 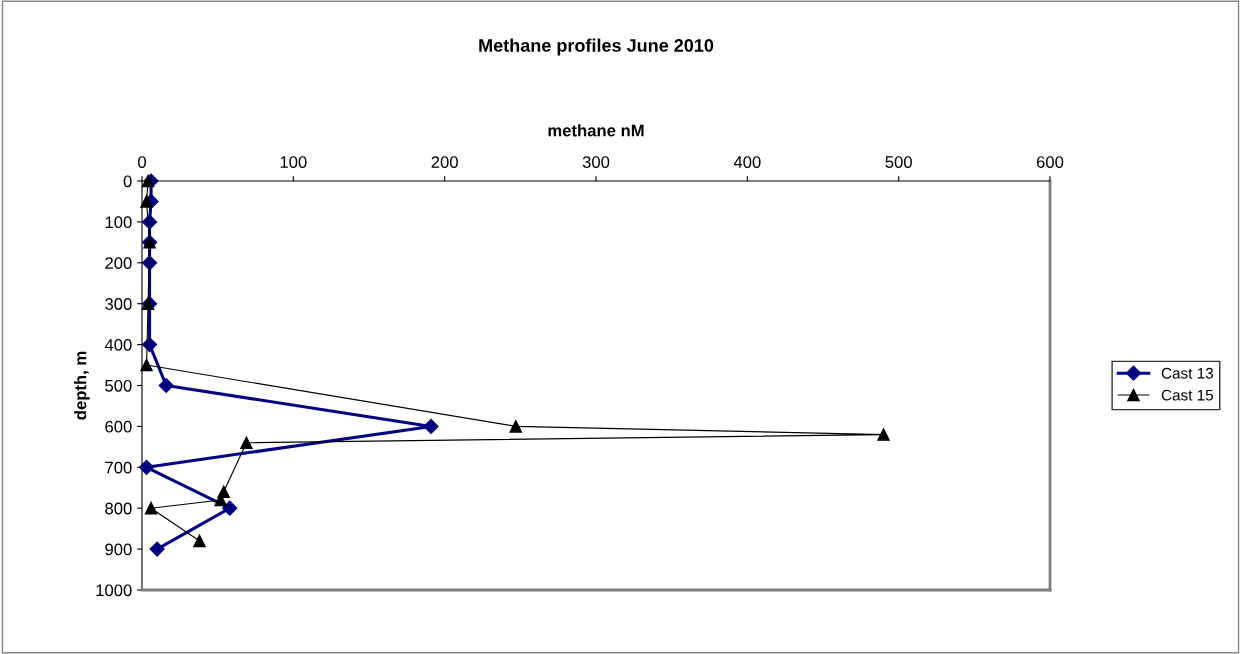 I want to click on y-tick-label: 100, so click(x=118, y=222).